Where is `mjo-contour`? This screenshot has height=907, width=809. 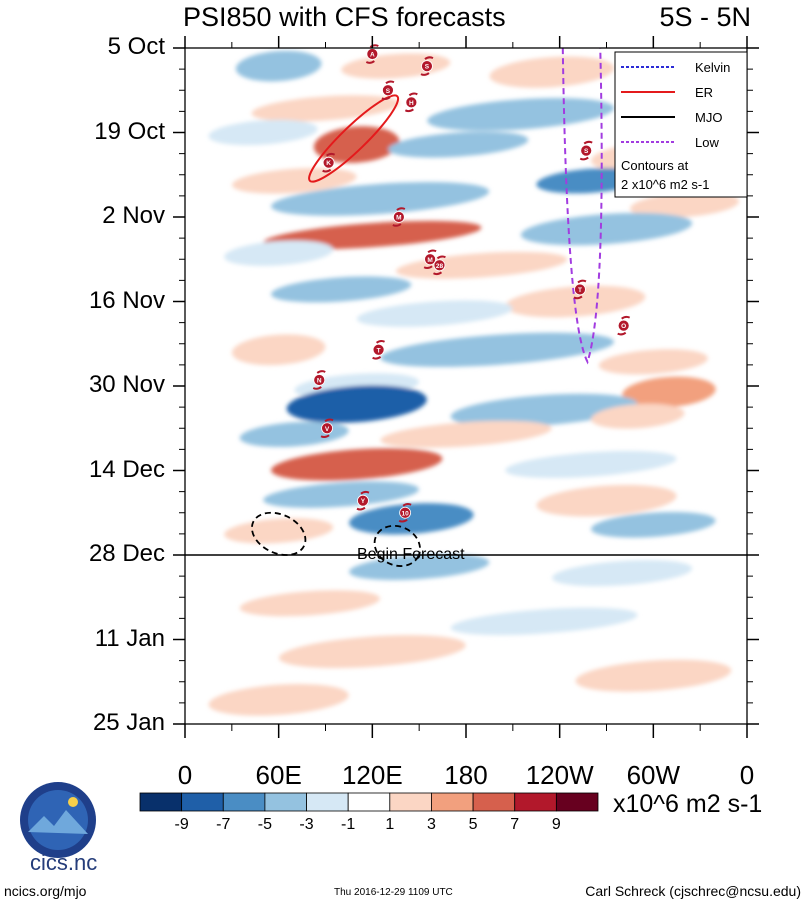
mjo-contour is located at coordinates (397, 545).